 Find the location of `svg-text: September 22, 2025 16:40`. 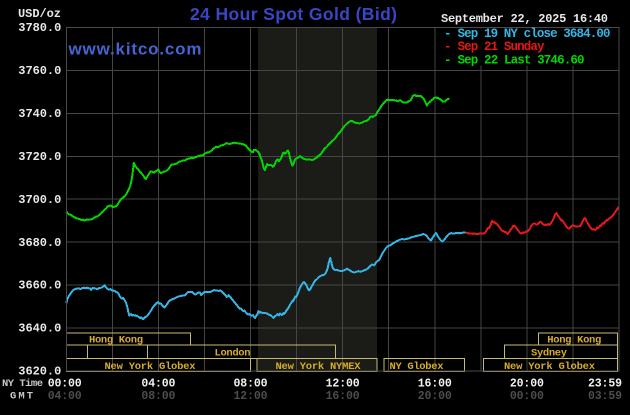

svg-text: September 22, 2025 16:40 is located at coordinates (524, 19).